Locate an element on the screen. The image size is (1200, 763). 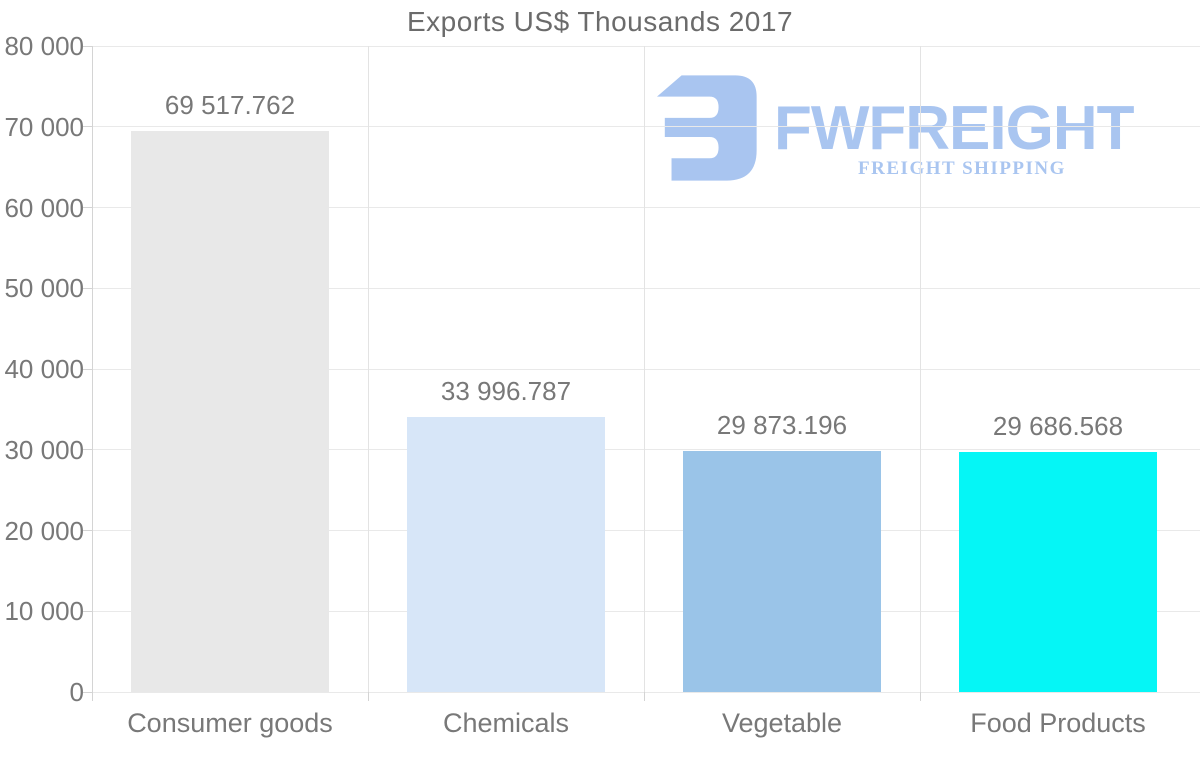
y-axis-line is located at coordinates (92, 373).